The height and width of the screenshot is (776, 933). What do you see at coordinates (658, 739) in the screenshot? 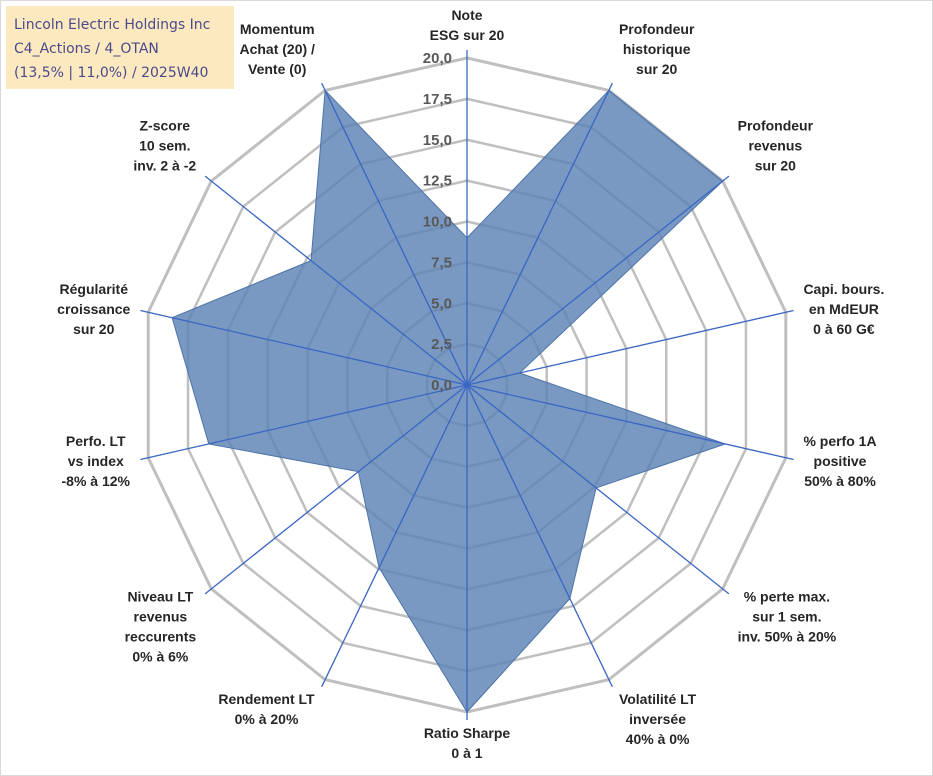
I see `axis-label-line: 40% à 0%` at bounding box center [658, 739].